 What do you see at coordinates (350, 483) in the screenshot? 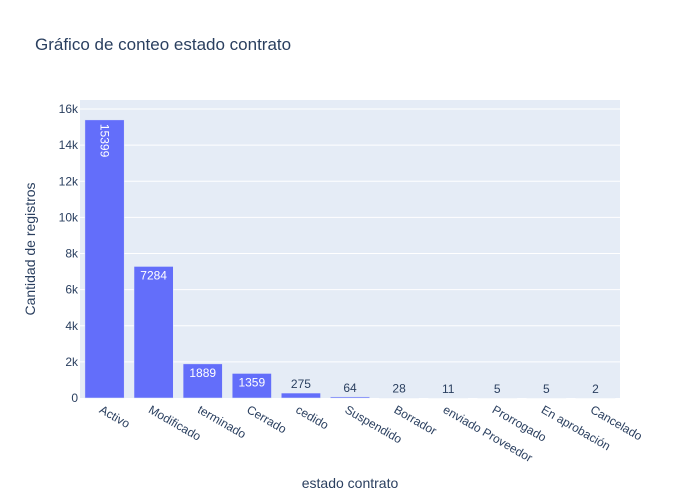
I see `x-axis-label: estado contrato` at bounding box center [350, 483].